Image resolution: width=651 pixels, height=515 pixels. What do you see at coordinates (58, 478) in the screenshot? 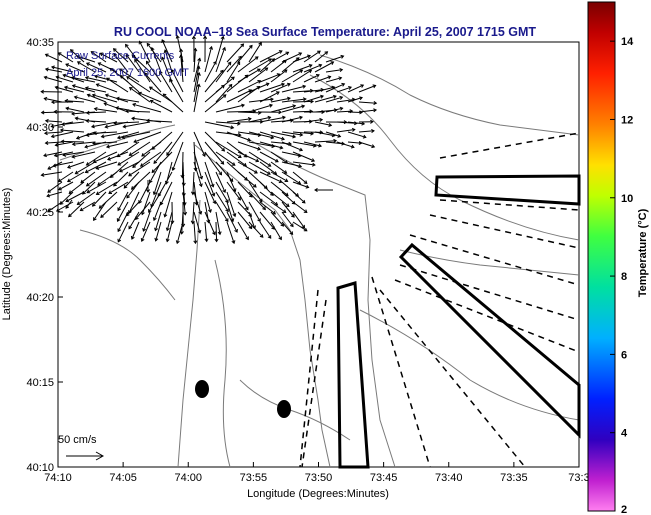
I see `x-tick-label: 74:10` at bounding box center [58, 478].